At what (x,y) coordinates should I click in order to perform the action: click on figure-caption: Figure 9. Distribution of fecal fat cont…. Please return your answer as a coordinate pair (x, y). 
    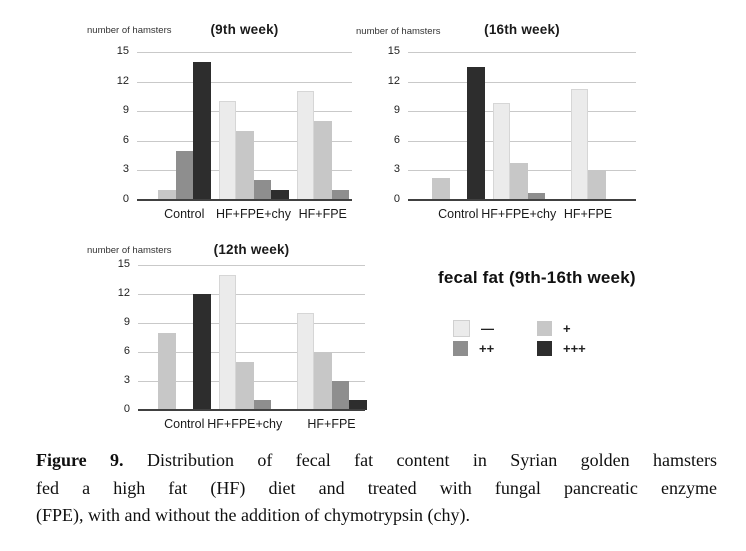
    Looking at the image, I should click on (376, 488).